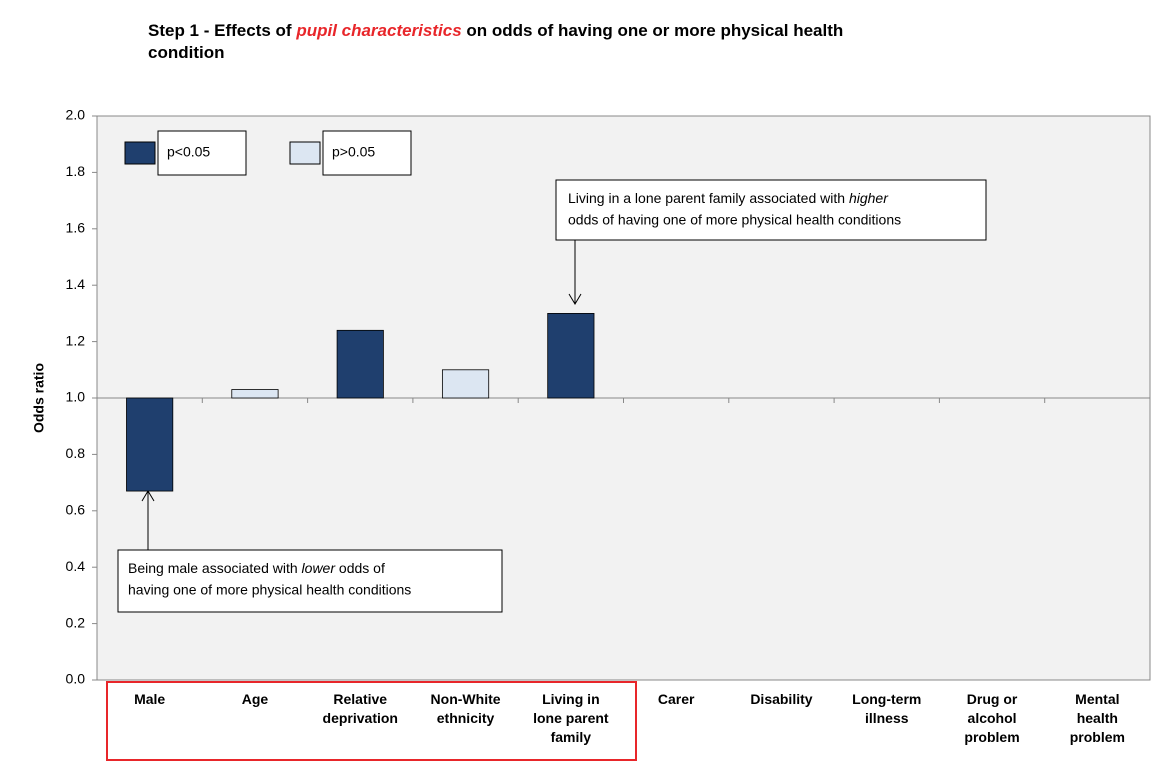 The image size is (1157, 761). Describe the element at coordinates (379, 30) in the screenshot. I see `title-emphasis: pupil characteristics` at that location.